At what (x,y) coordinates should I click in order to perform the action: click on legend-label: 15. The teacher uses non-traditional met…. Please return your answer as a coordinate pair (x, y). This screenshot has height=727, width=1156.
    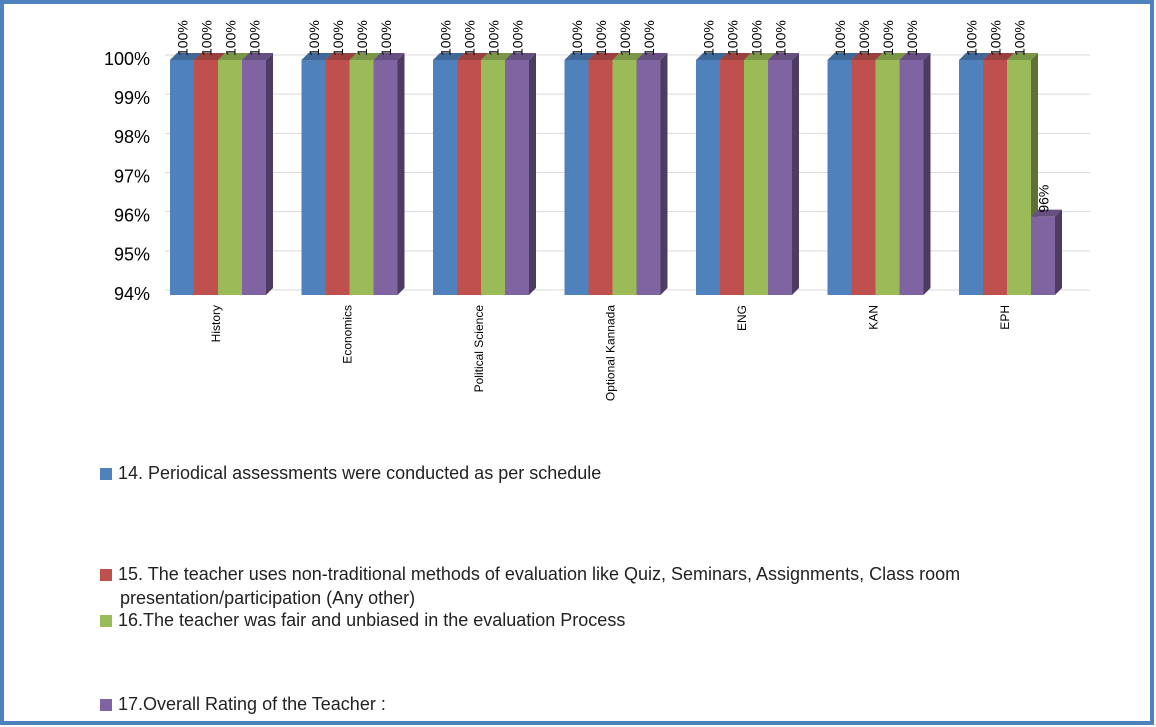
    Looking at the image, I should click on (539, 586).